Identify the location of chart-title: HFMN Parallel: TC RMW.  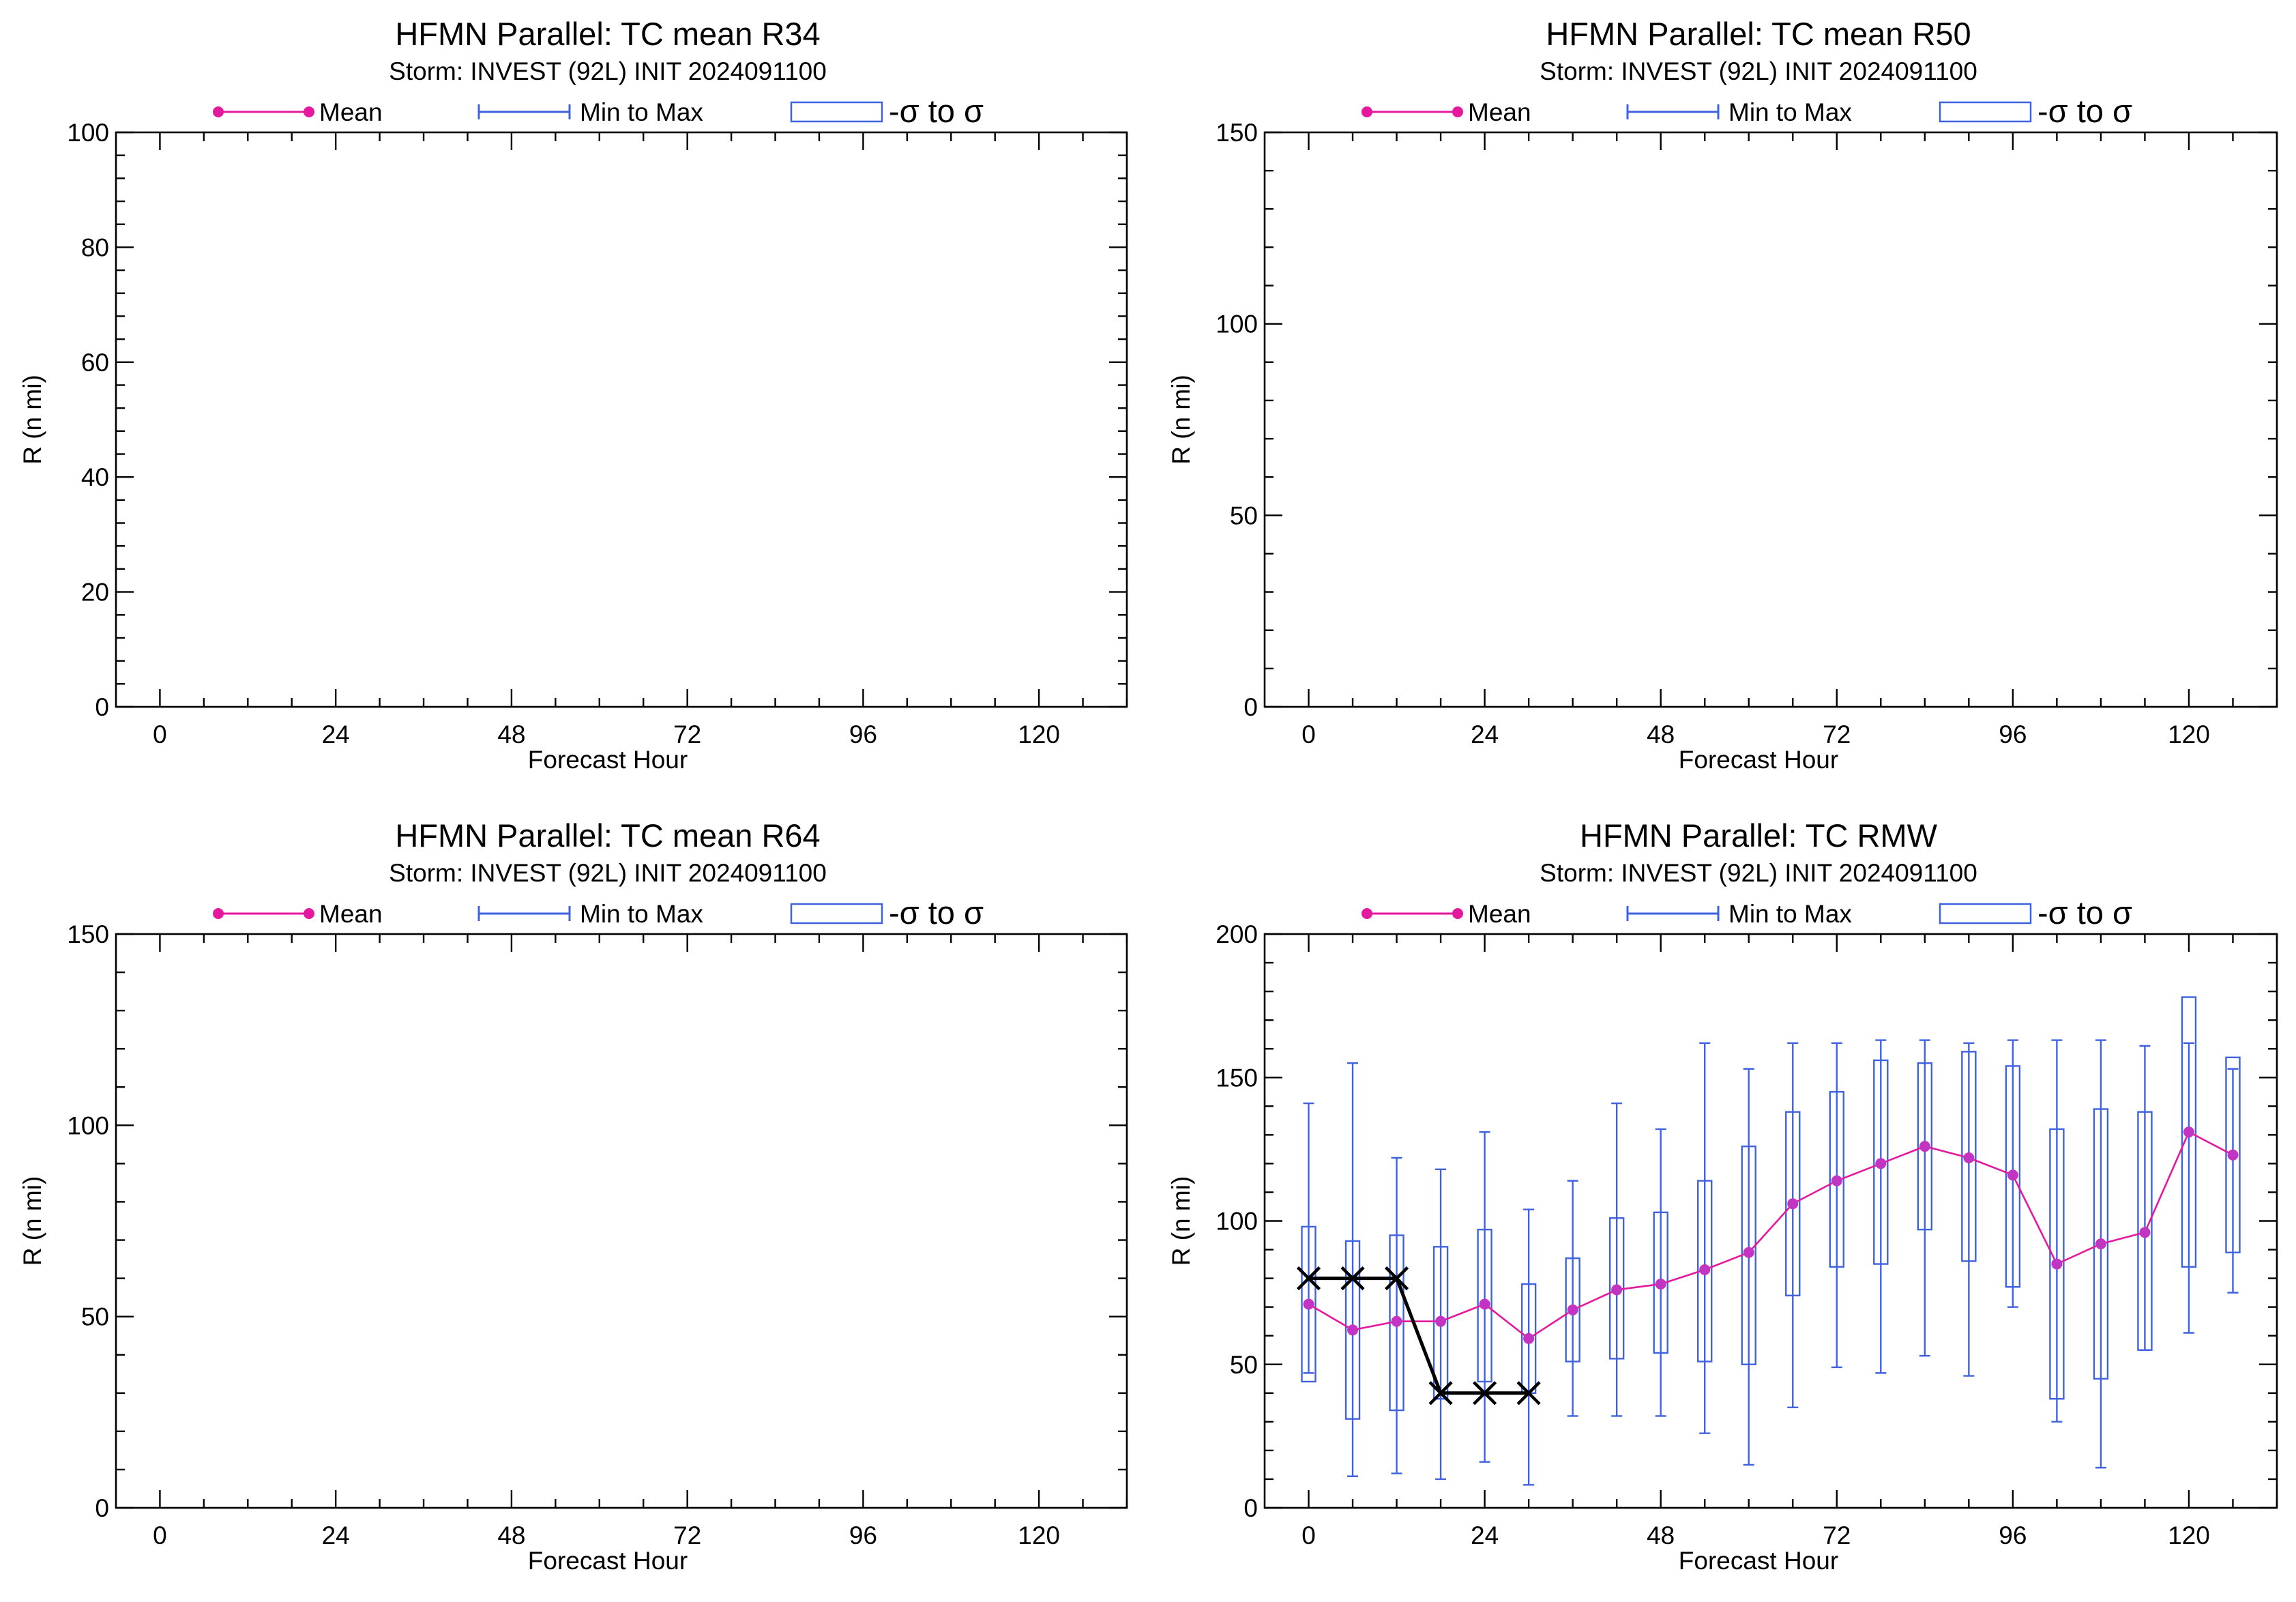
(1759, 835).